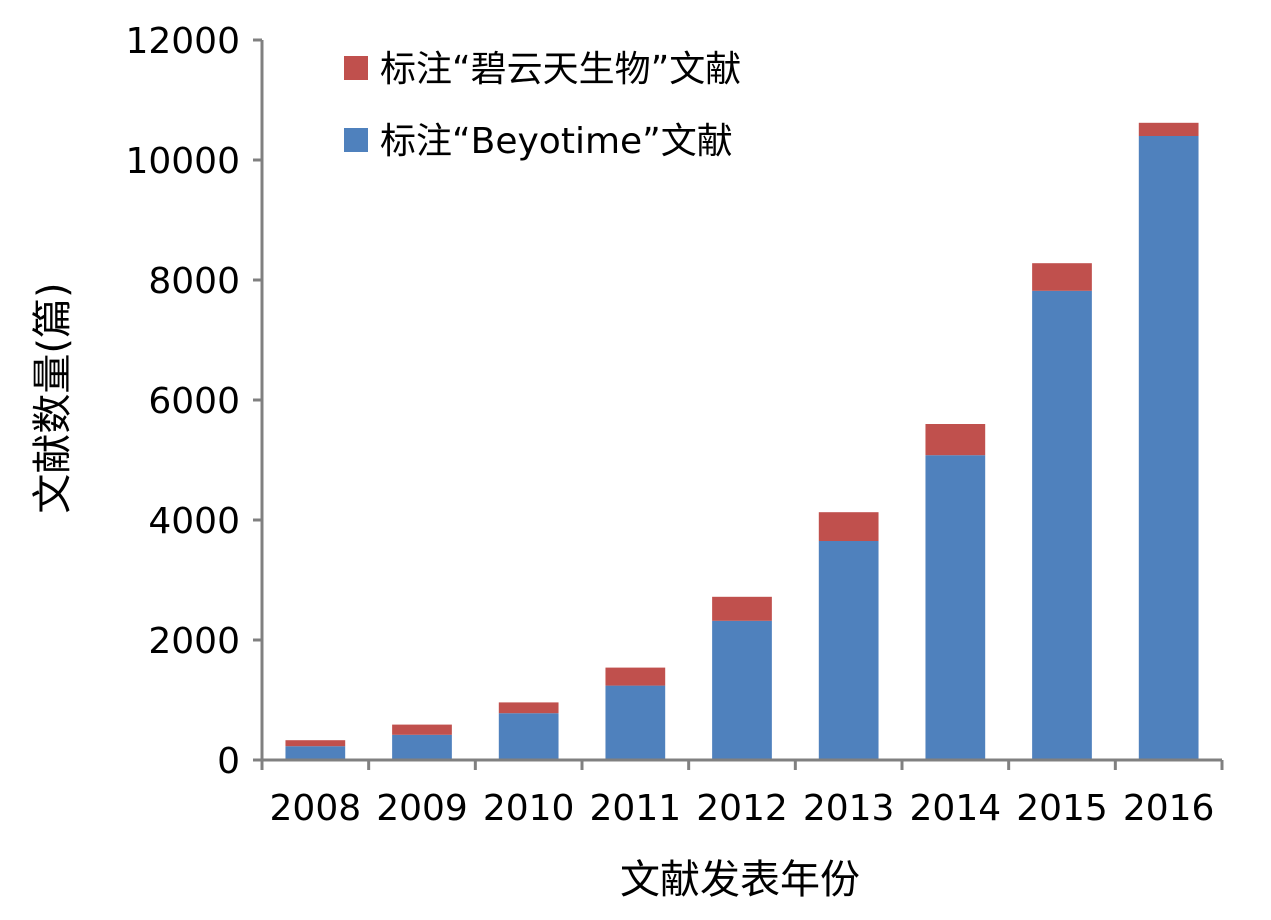 The width and height of the screenshot is (1271, 920). I want to click on y-tick-label: 10000, so click(182, 161).